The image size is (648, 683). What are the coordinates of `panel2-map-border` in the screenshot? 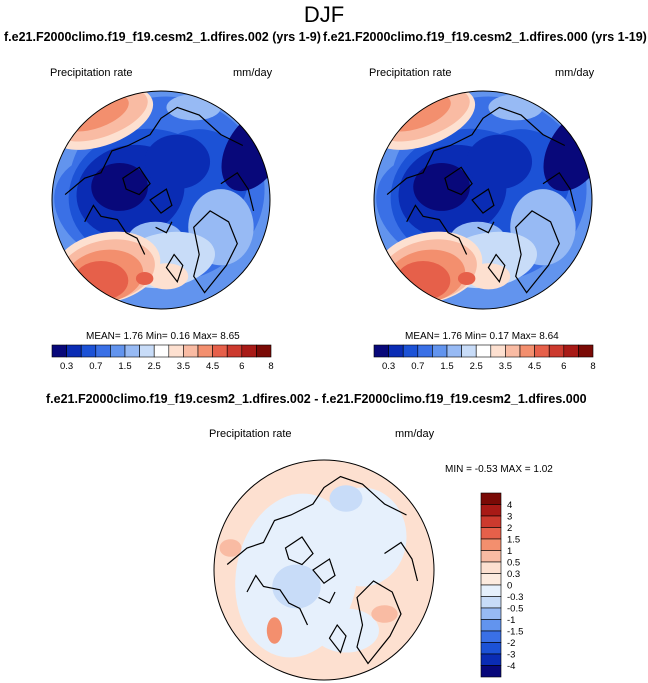 It's located at (483, 200).